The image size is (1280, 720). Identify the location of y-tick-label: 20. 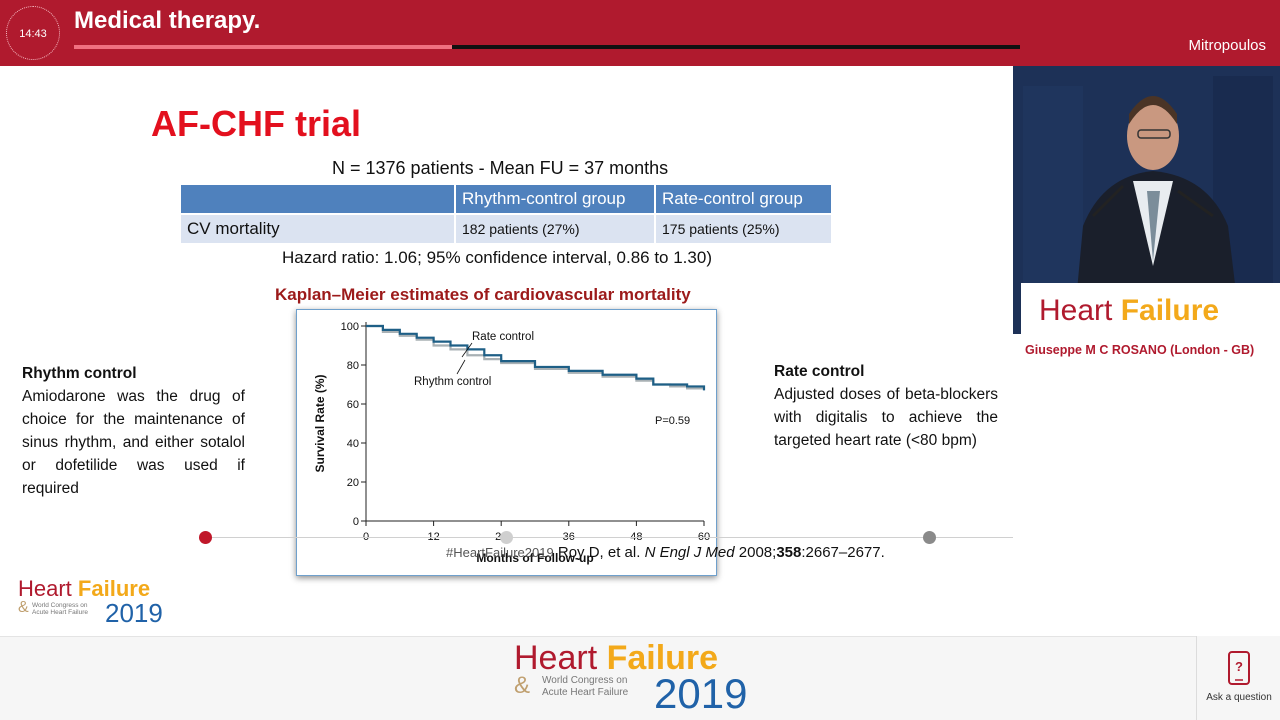
(353, 483).